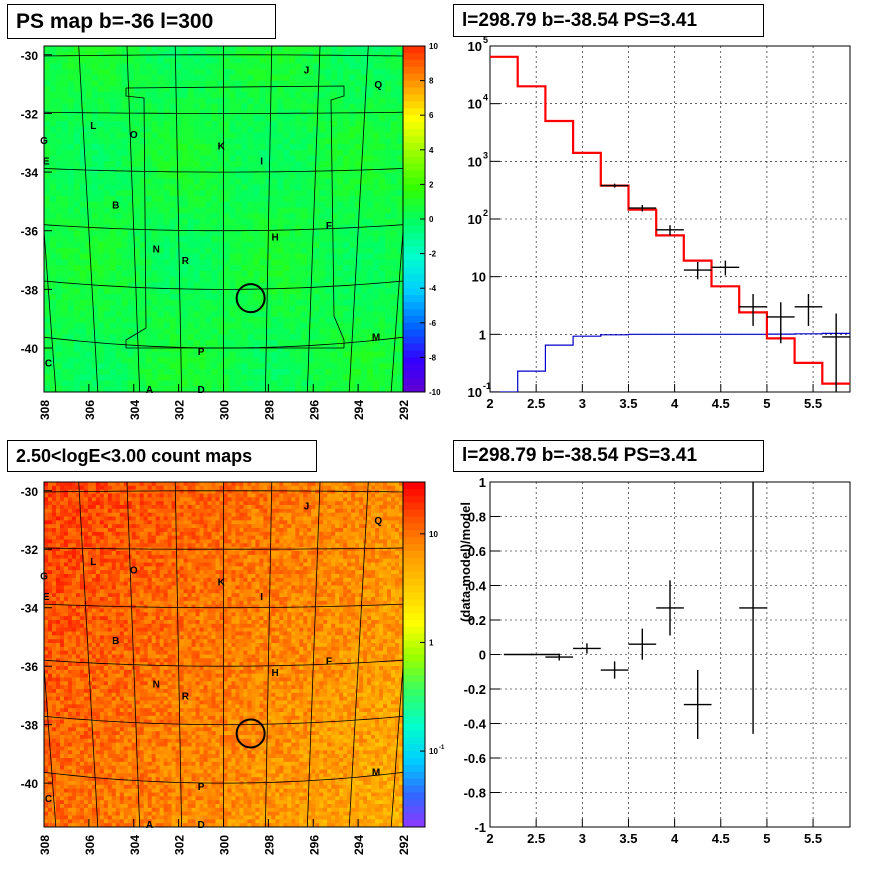 The width and height of the screenshot is (896, 872). Describe the element at coordinates (433, 254) in the screenshot. I see `colorbar-tick-label: -2` at that location.